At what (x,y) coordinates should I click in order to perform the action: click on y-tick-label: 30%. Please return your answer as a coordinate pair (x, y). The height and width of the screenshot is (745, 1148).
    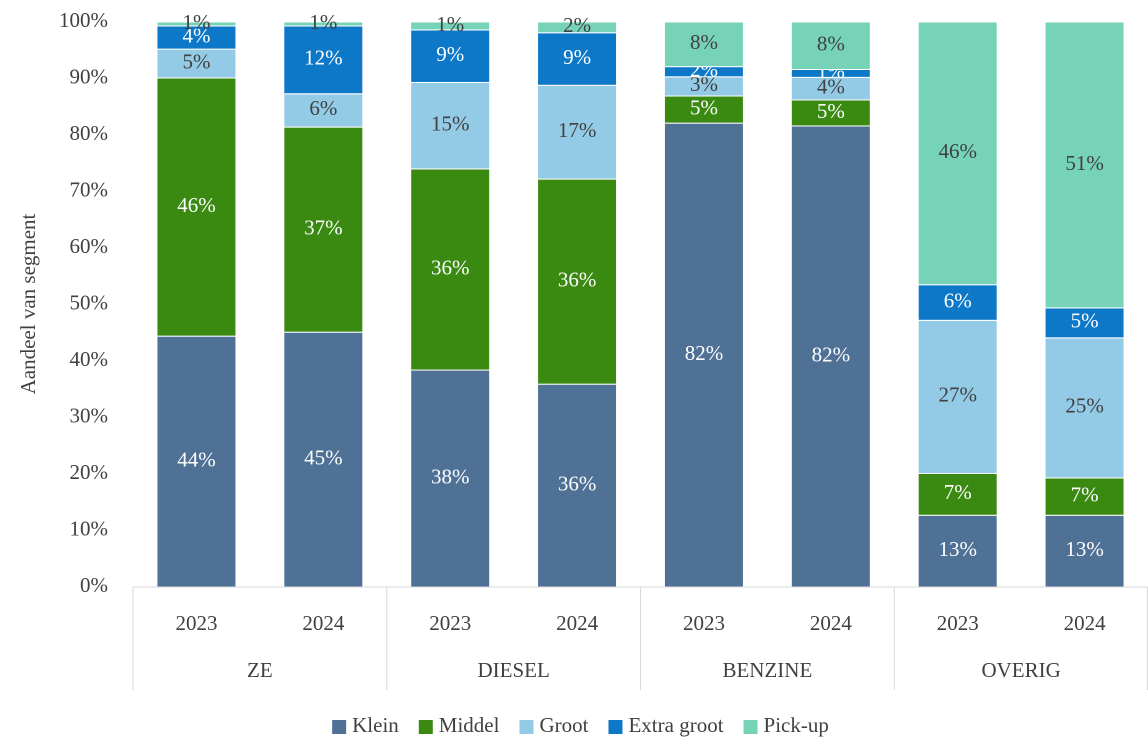
    Looking at the image, I should click on (89, 415).